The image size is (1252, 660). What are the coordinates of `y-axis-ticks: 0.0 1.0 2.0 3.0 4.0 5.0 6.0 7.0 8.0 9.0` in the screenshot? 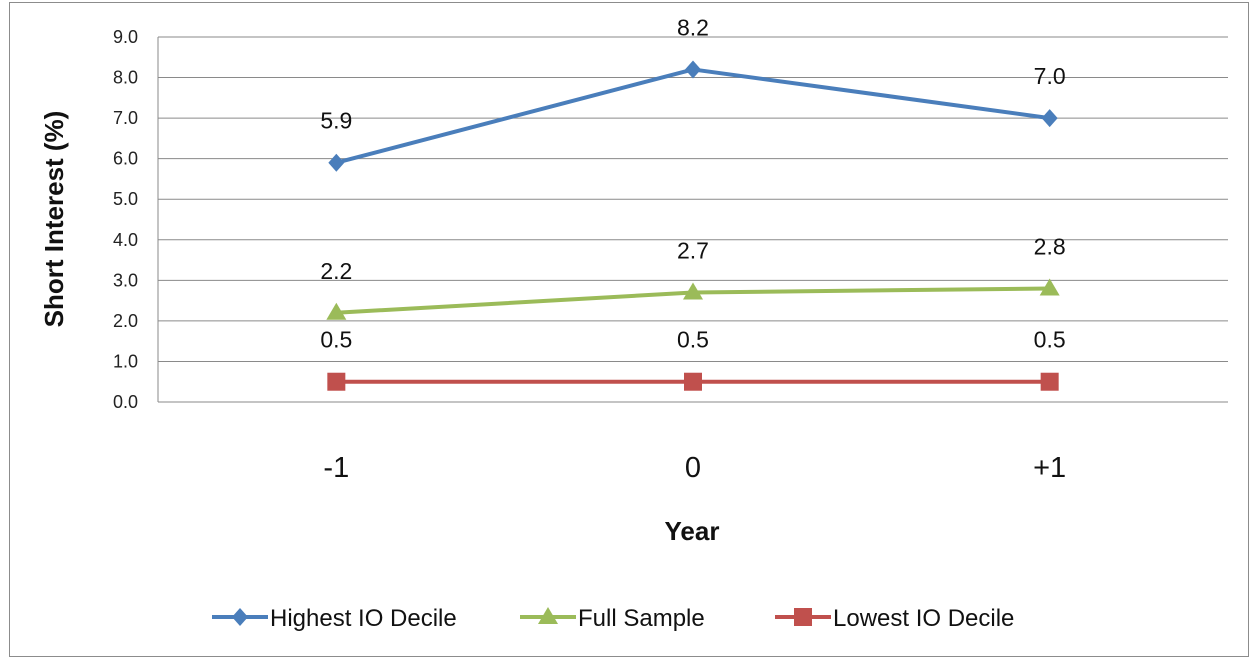 It's located at (125, 219).